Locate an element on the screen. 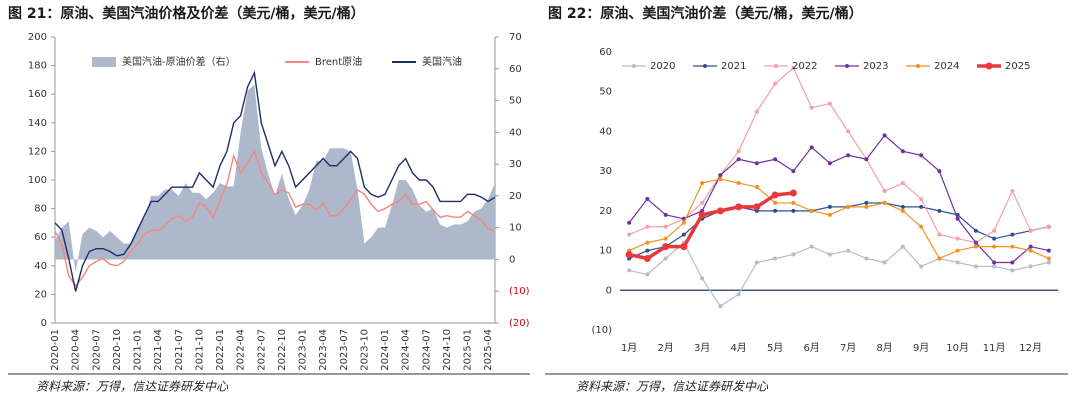  y-tick-label: 120 is located at coordinates (37, 151).